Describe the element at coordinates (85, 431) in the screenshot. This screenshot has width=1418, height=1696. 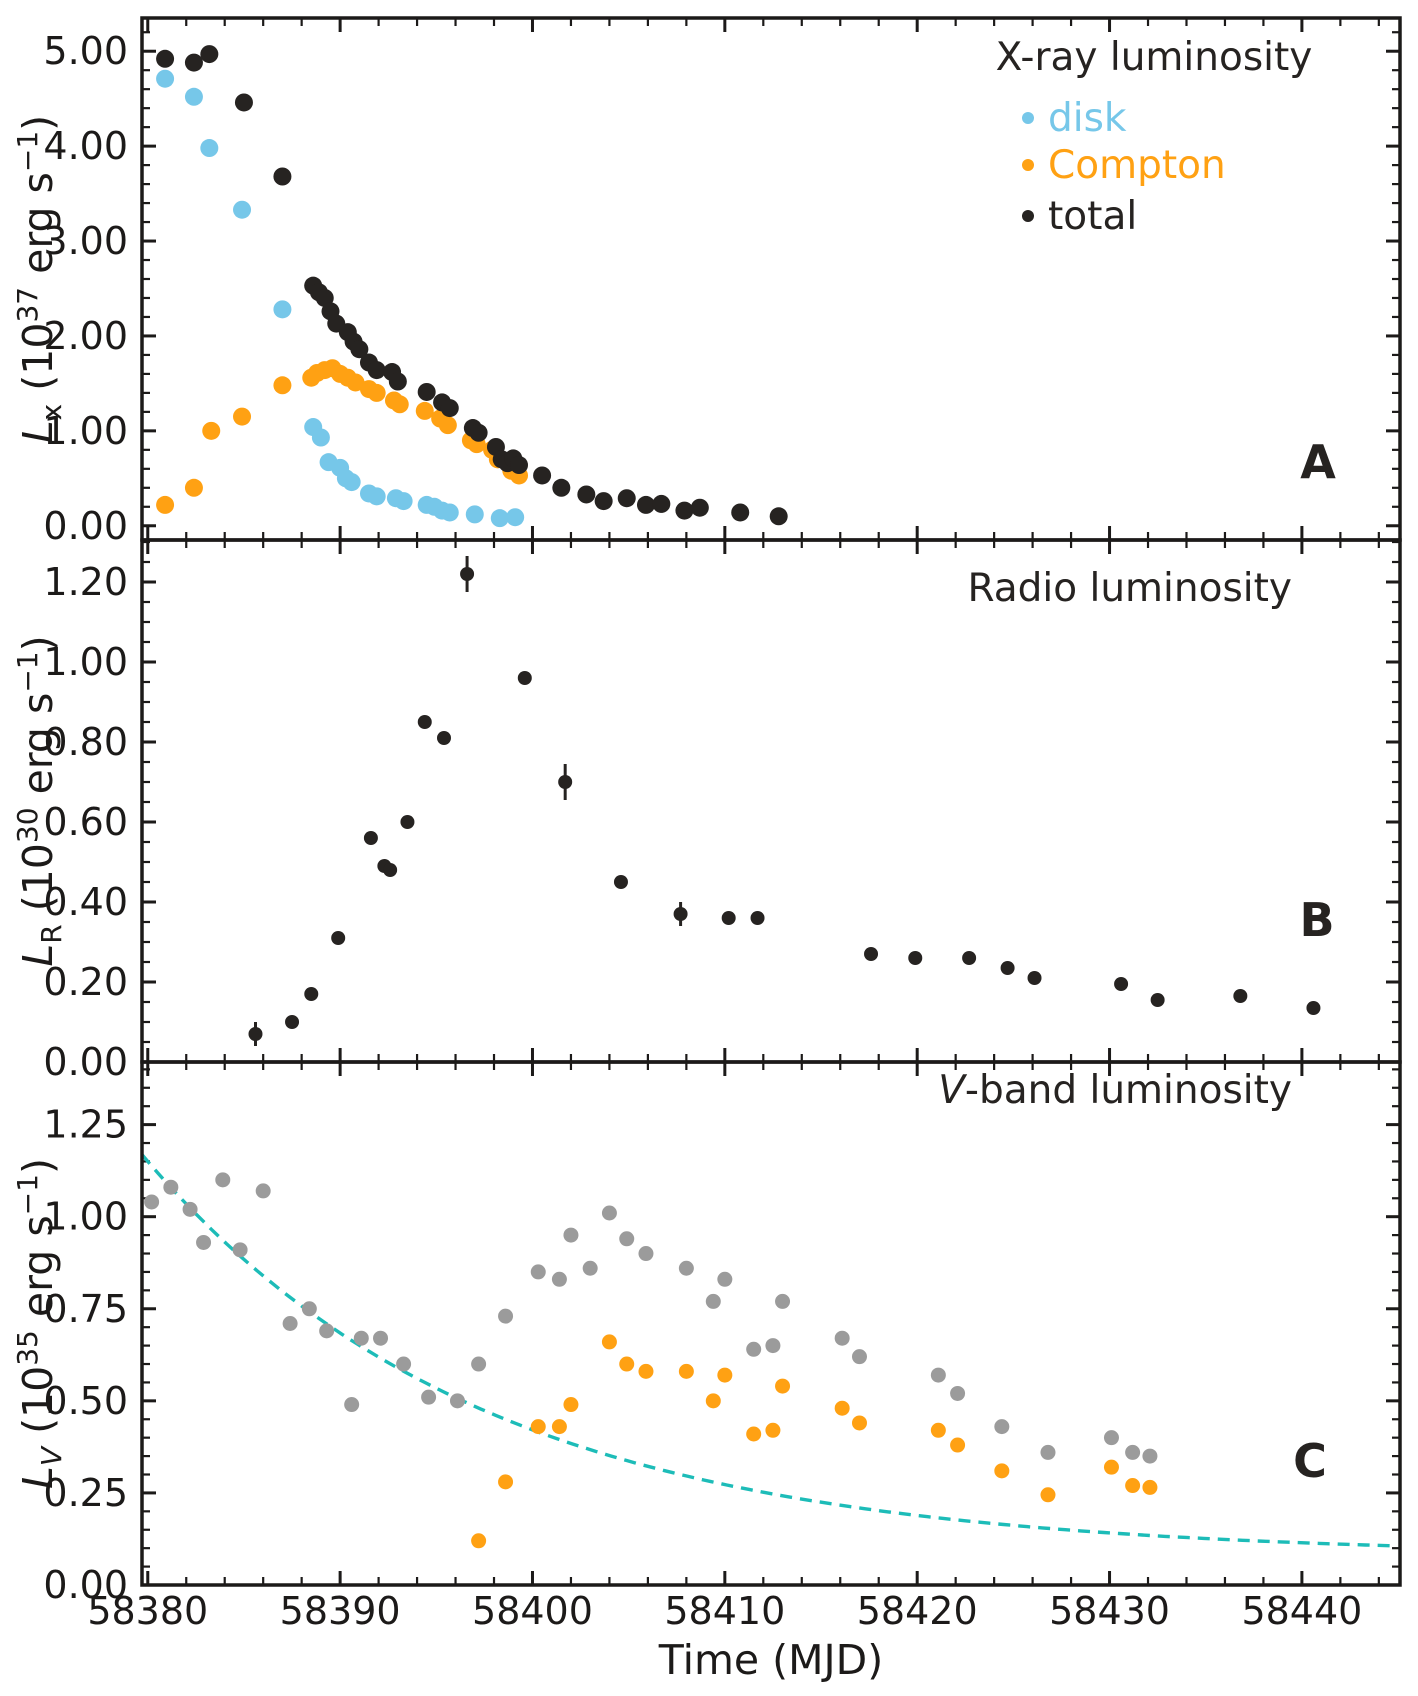
I see `y-tick-label: 1.00` at that location.